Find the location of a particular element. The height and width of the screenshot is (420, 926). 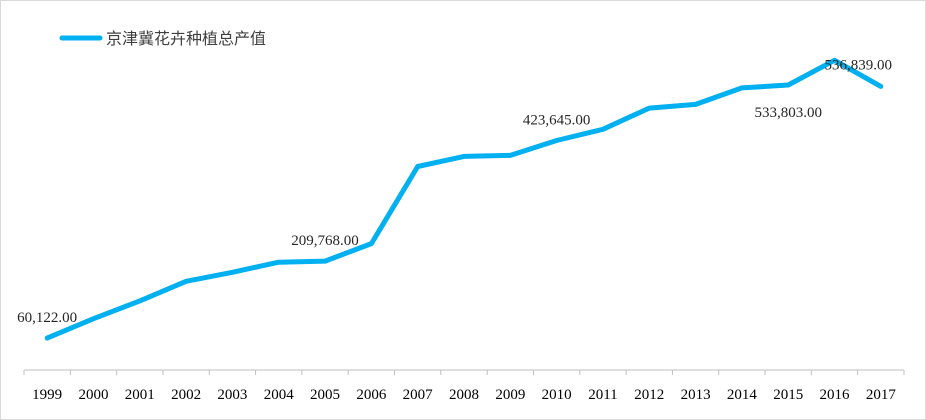

data-label: 209,768.00 is located at coordinates (325, 241).